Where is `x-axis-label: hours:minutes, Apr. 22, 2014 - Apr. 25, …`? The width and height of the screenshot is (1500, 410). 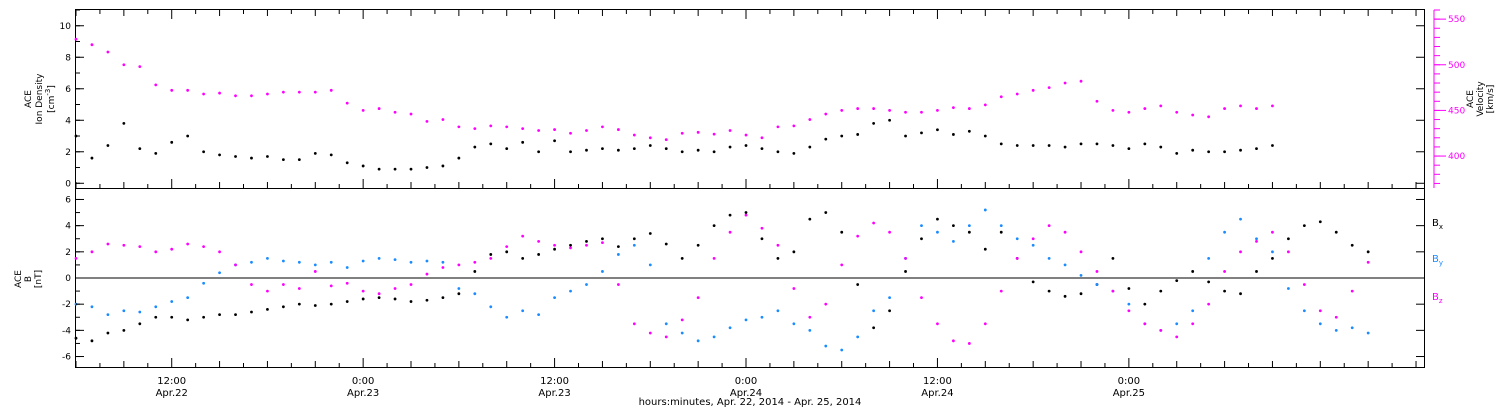 x-axis-label: hours:minutes, Apr. 22, 2014 - Apr. 25, … is located at coordinates (750, 402).